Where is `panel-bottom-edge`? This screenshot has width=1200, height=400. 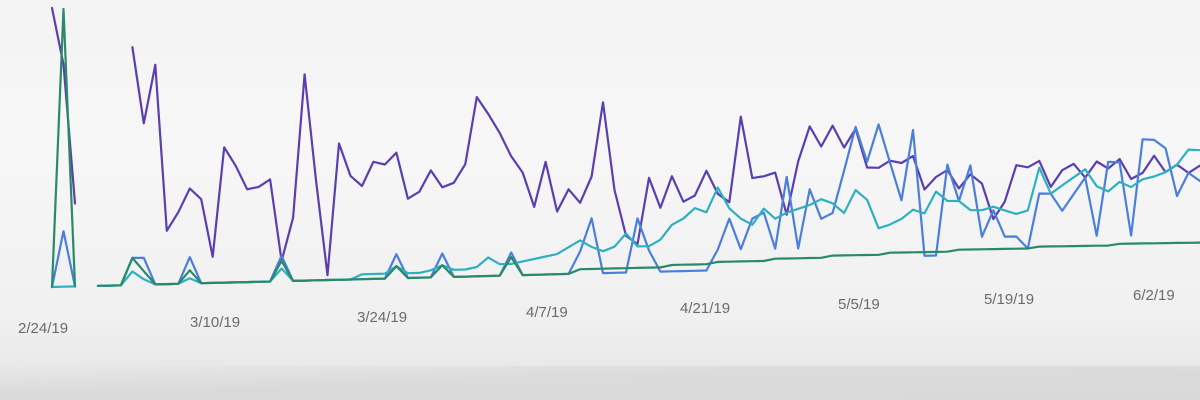
panel-bottom-edge is located at coordinates (600, 383).